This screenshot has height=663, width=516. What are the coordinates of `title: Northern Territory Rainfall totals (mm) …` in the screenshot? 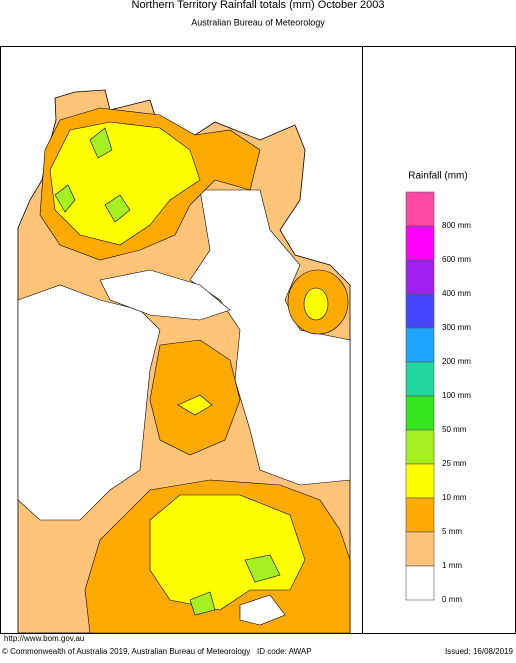 It's located at (258, 5).